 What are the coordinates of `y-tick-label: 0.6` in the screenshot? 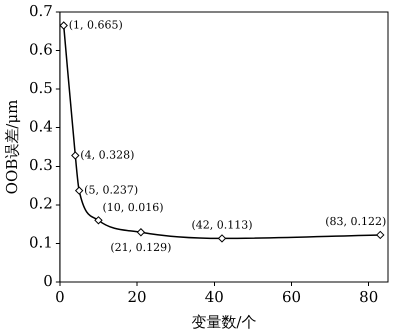 It's located at (40, 49).